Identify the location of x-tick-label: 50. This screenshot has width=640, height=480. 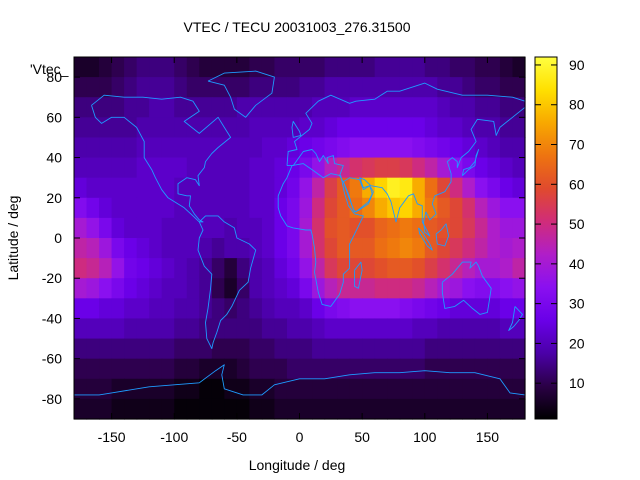
(362, 437).